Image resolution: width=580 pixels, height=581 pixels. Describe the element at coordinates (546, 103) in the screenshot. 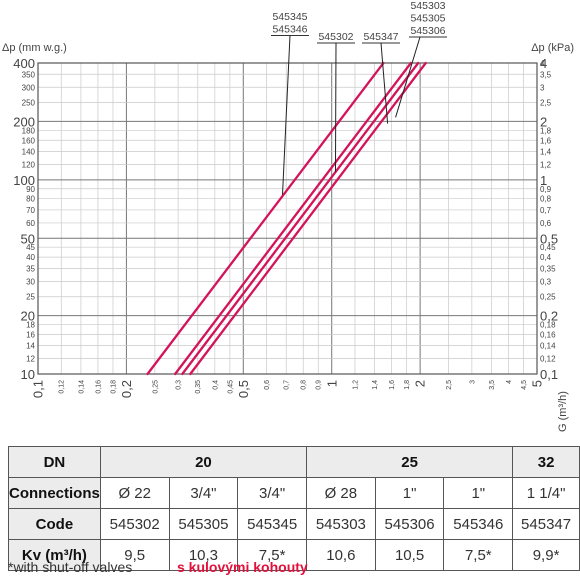

I see `y2-tick-label: 2,5` at that location.